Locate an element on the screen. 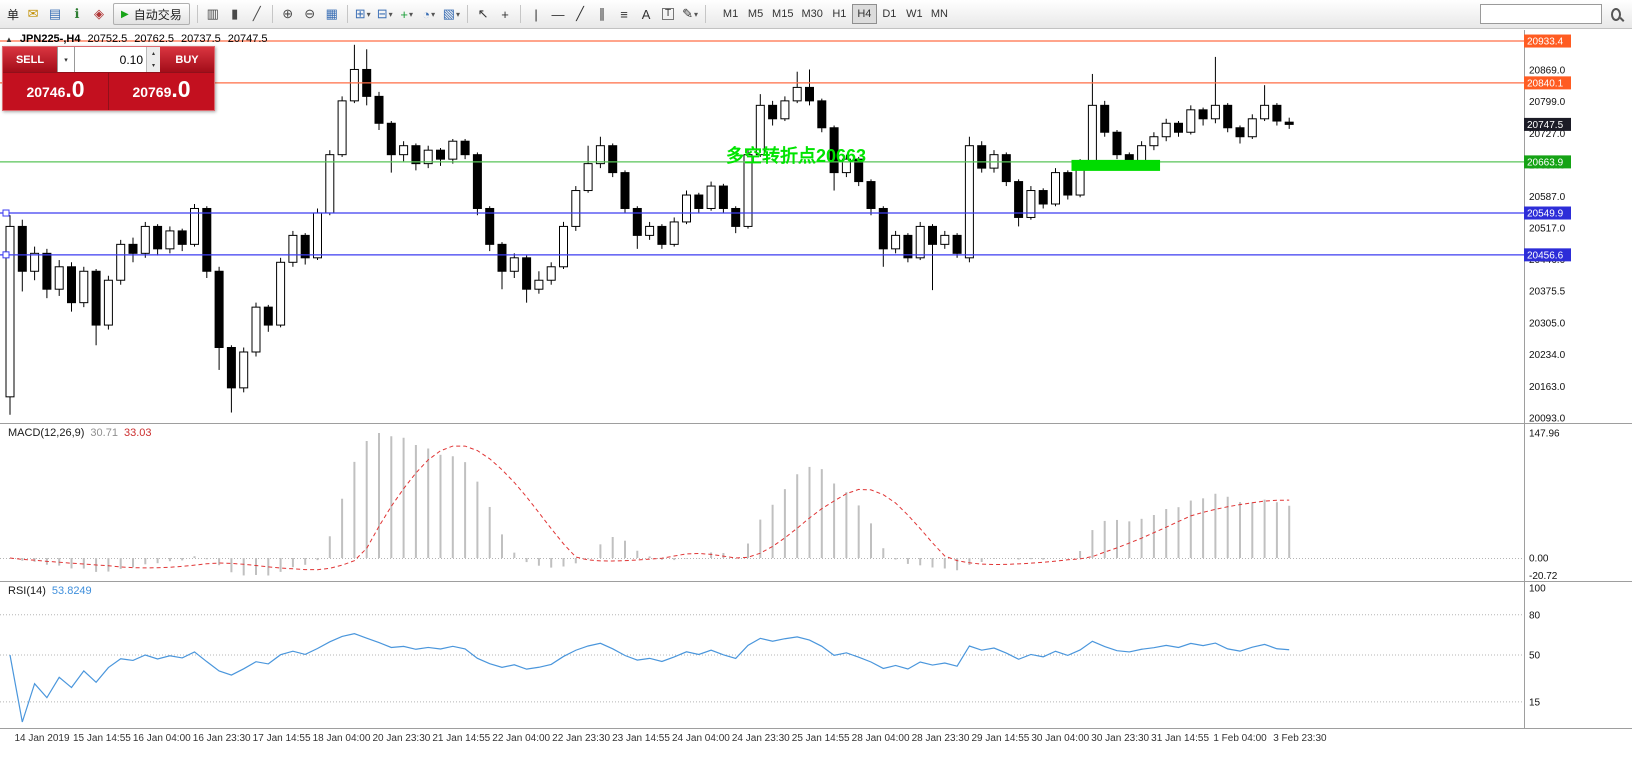 Image resolution: width=1632 pixels, height=773 pixels. horizontal-line-button: — is located at coordinates (558, 14).